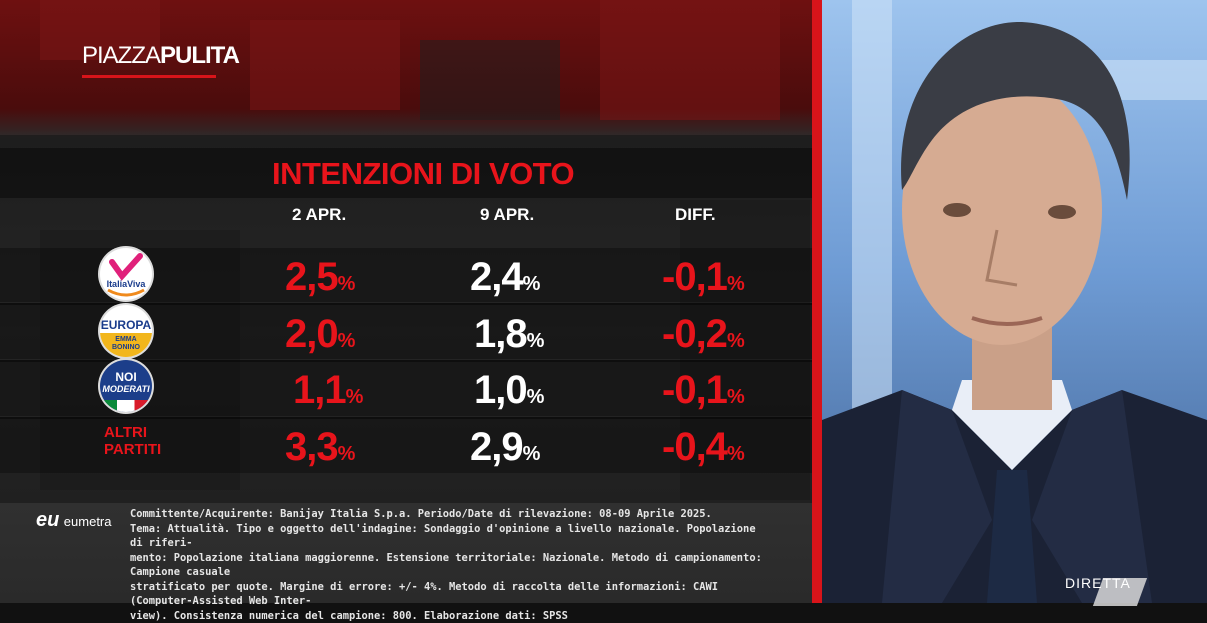  I want to click on italia-viva-logo: ItaliaViva, so click(126, 274).